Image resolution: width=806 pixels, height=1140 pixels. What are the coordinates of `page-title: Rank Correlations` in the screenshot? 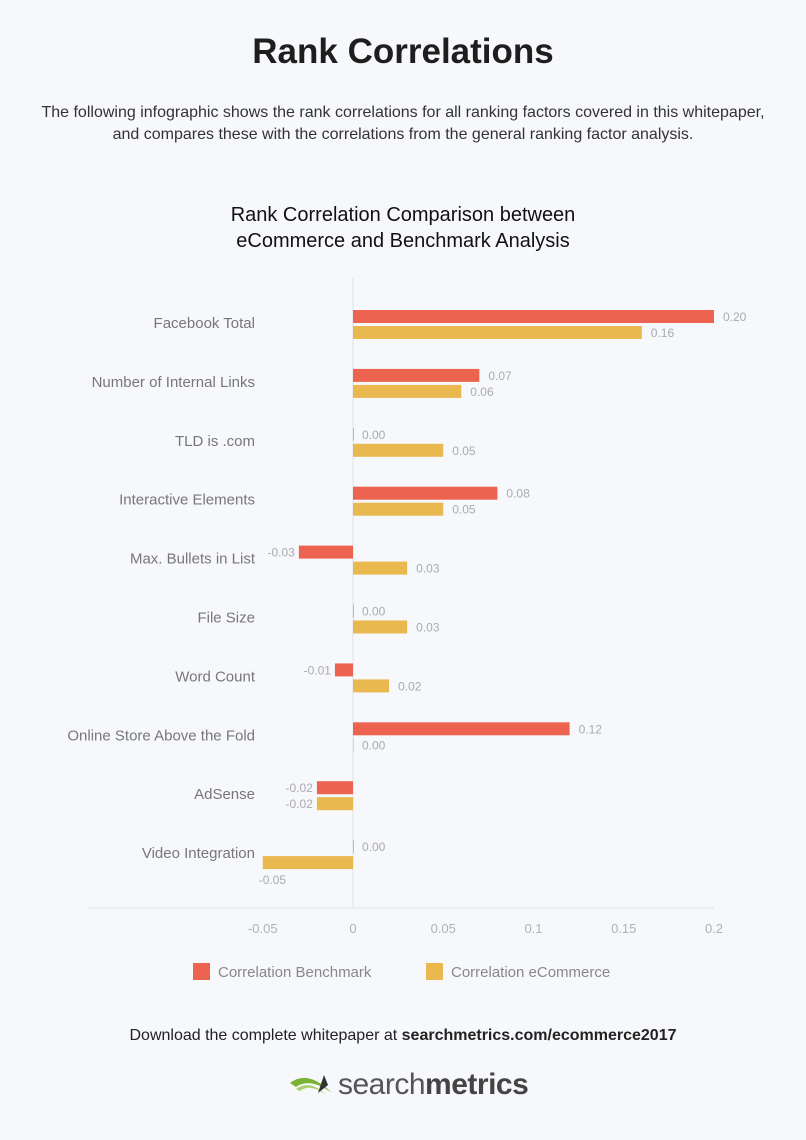 It's located at (403, 51).